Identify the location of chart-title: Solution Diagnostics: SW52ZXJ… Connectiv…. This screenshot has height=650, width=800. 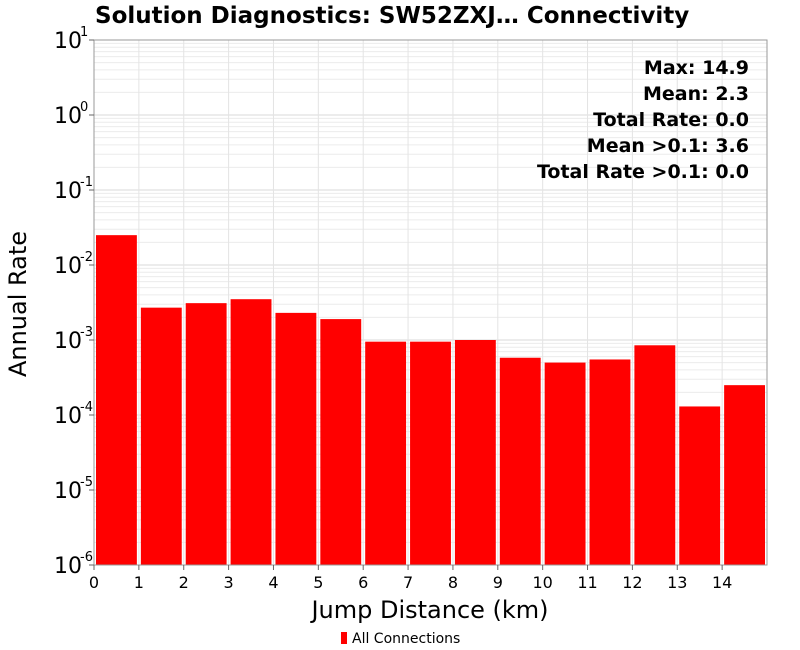
(392, 16).